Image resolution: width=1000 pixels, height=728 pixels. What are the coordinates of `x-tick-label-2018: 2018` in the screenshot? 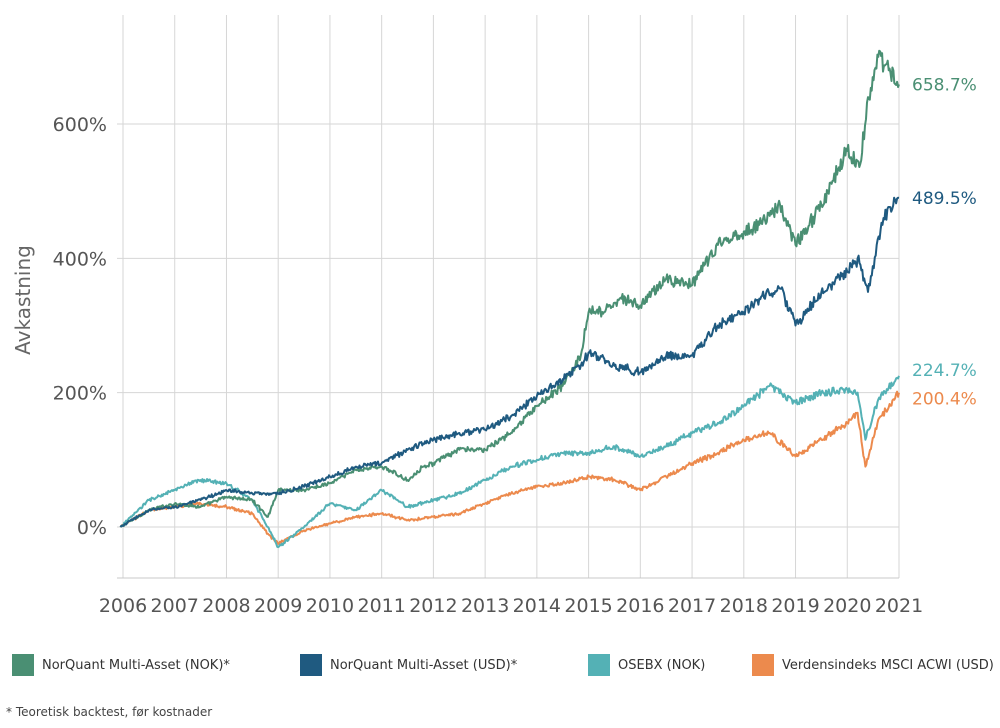 It's located at (744, 606).